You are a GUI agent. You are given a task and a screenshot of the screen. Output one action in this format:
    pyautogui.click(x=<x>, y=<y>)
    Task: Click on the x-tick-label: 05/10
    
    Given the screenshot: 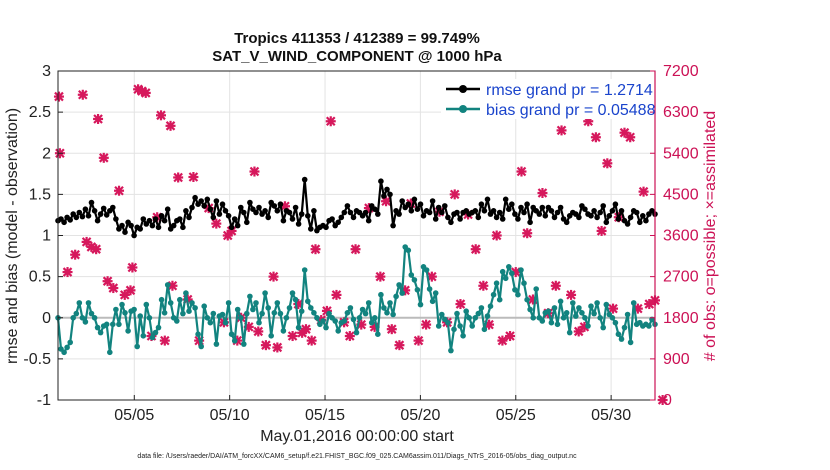 What is the action you would take?
    pyautogui.click(x=230, y=415)
    